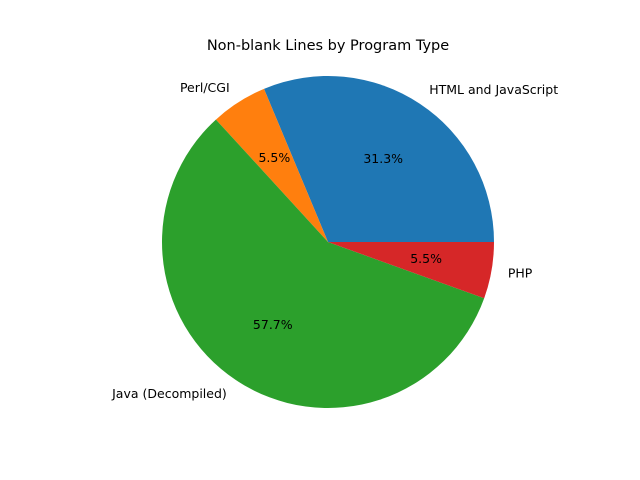  I want to click on slice-label-java-decompiled: Java (Decompiled), so click(169, 393).